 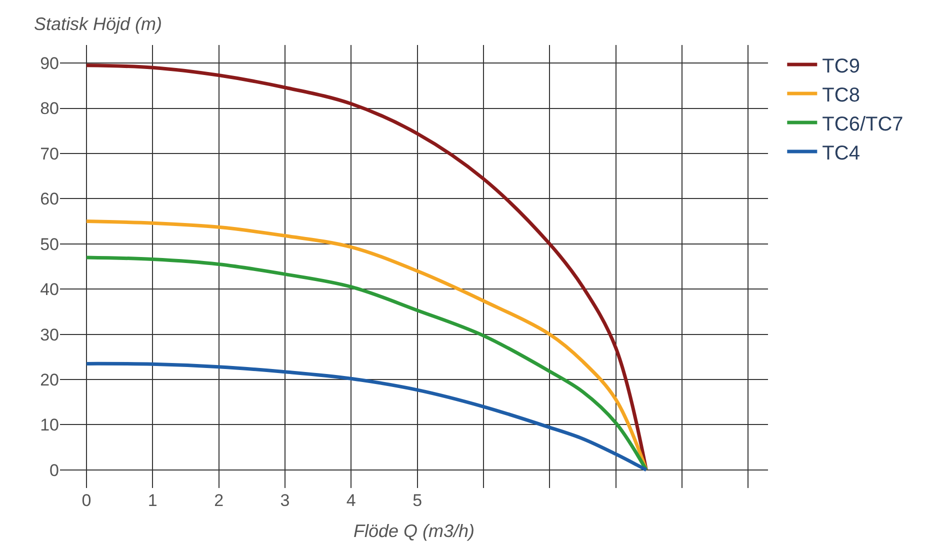 What do you see at coordinates (841, 66) in the screenshot?
I see `legend-label: TC9` at bounding box center [841, 66].